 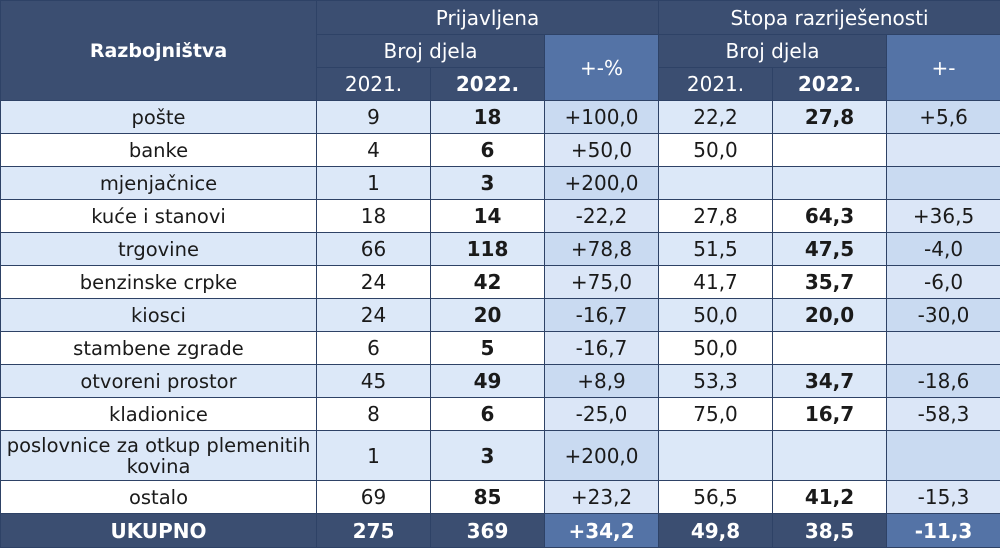 What do you see at coordinates (500, 117) in the screenshot?
I see `table-row: pošte 9 18 +100,0 22,2 27,8 +5,6` at bounding box center [500, 117].